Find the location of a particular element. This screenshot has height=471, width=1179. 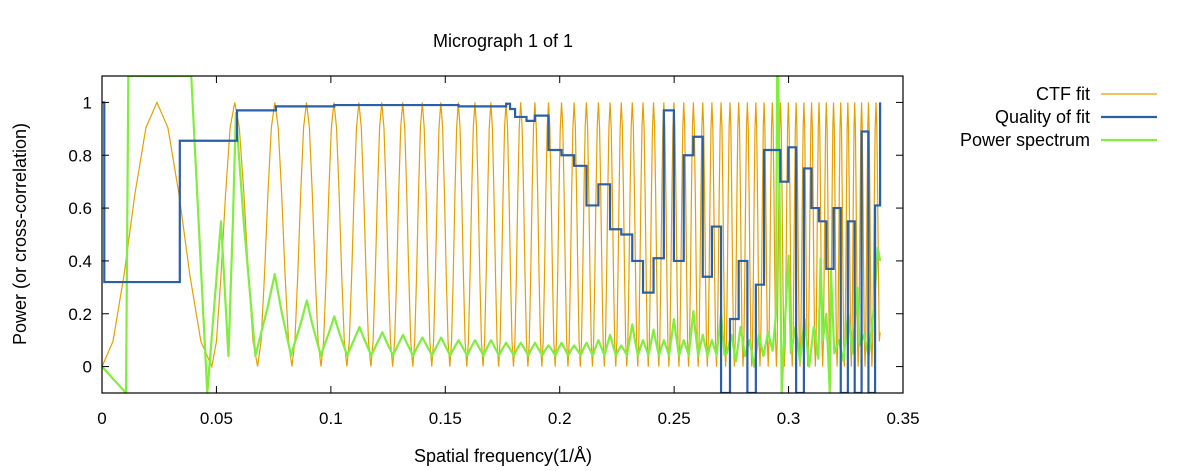

y-axis-title: Power (or cross-correlation) is located at coordinates (20, 234).